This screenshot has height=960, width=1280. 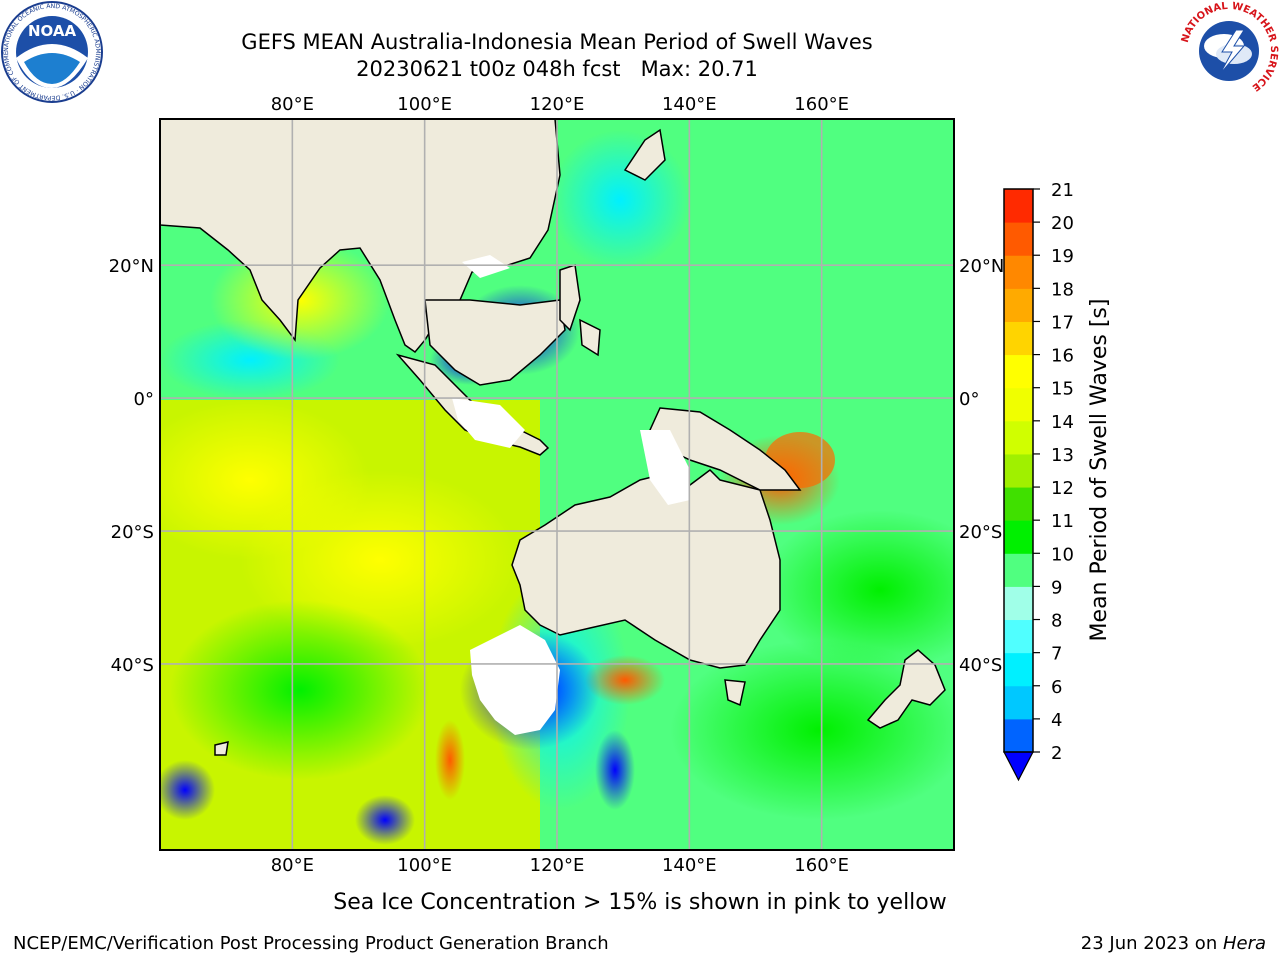 I want to click on colorbar-tick-label: 15, so click(x=1062, y=389).